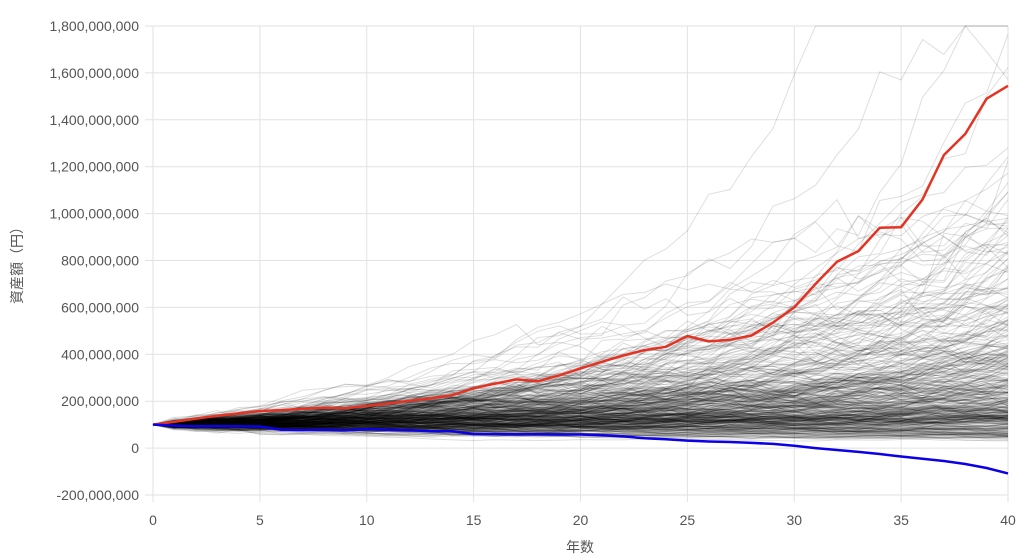 This screenshot has height=557, width=1024. I want to click on y-tick-label: 600,000,000, so click(100, 307).